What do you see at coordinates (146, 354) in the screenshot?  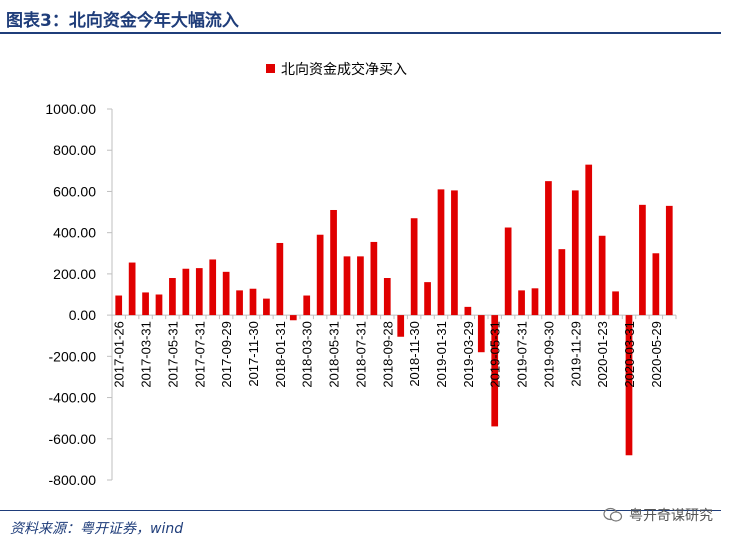 I see `x-tick-label: 2017-03-31` at bounding box center [146, 354].